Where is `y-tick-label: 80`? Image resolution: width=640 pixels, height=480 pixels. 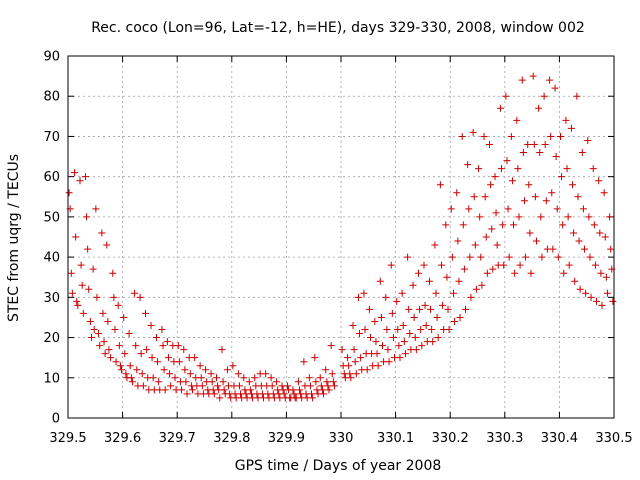
y-tick-label: 80 is located at coordinates (51, 97).